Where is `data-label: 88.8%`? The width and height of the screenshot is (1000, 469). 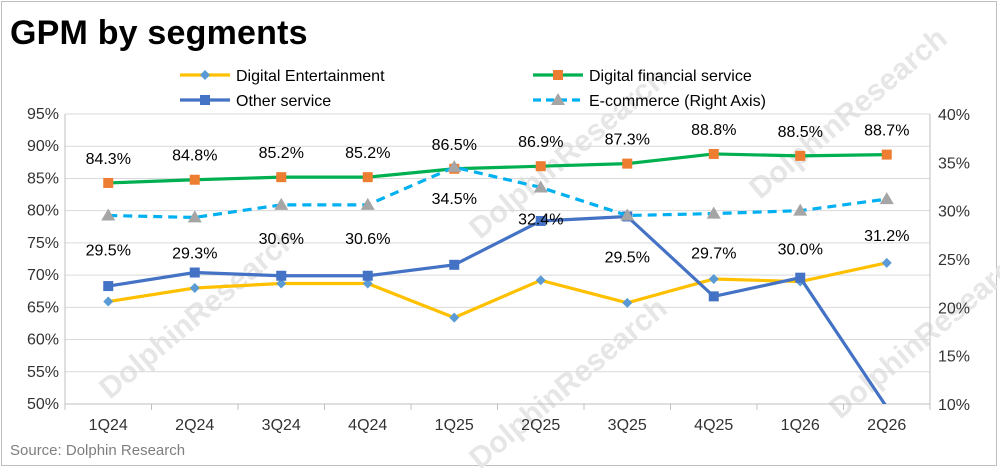
data-label: 88.8% is located at coordinates (713, 130).